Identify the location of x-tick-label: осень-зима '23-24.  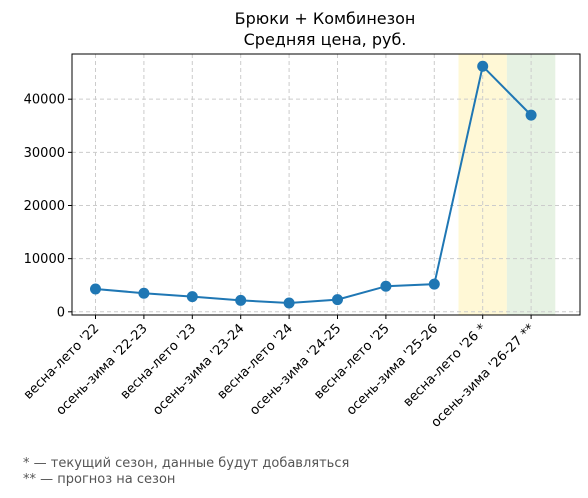
(198, 369).